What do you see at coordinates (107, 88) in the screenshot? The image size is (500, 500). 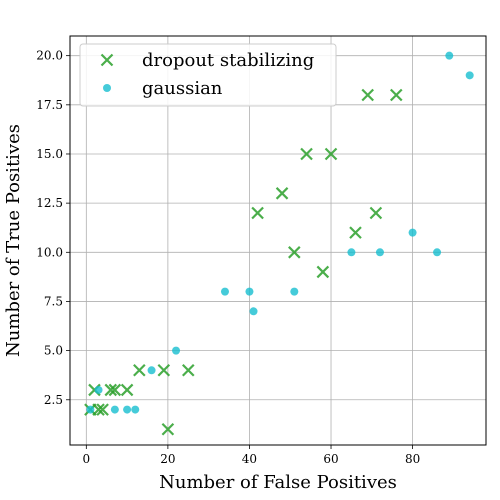 I see `legend-marker-dot` at bounding box center [107, 88].